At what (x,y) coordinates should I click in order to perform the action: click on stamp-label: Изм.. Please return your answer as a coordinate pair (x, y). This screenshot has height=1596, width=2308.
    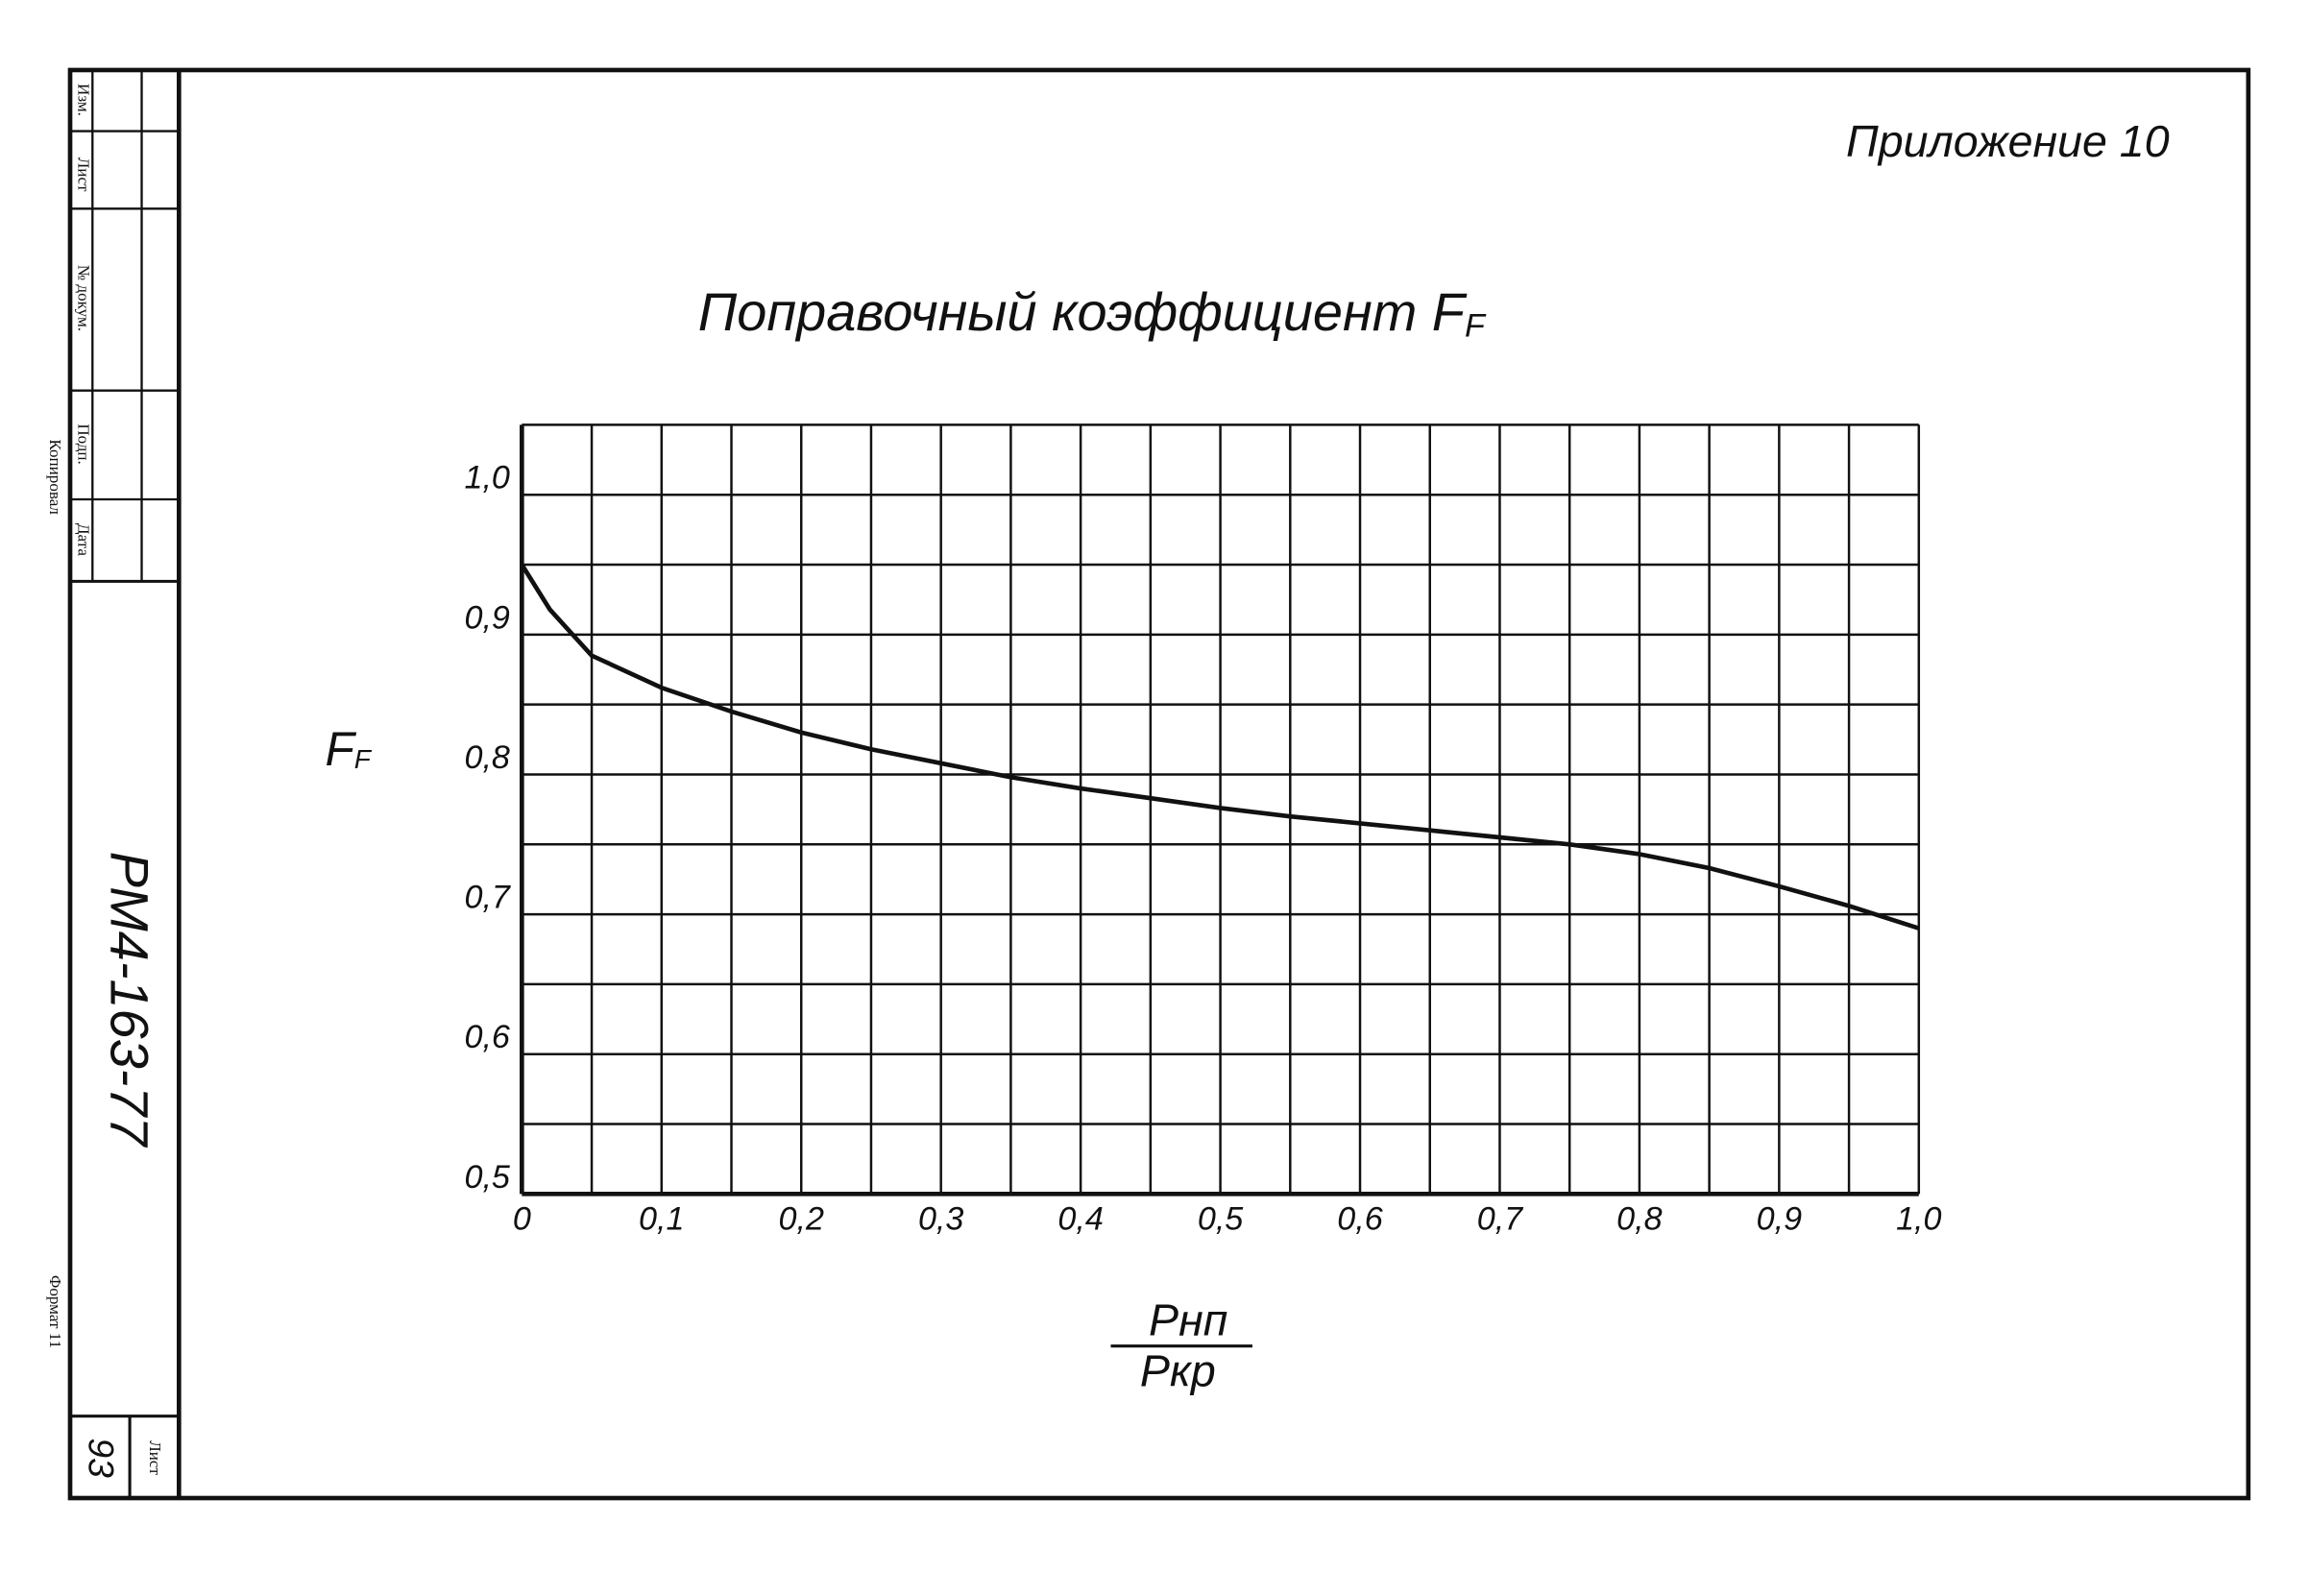
    Looking at the image, I should click on (84, 100).